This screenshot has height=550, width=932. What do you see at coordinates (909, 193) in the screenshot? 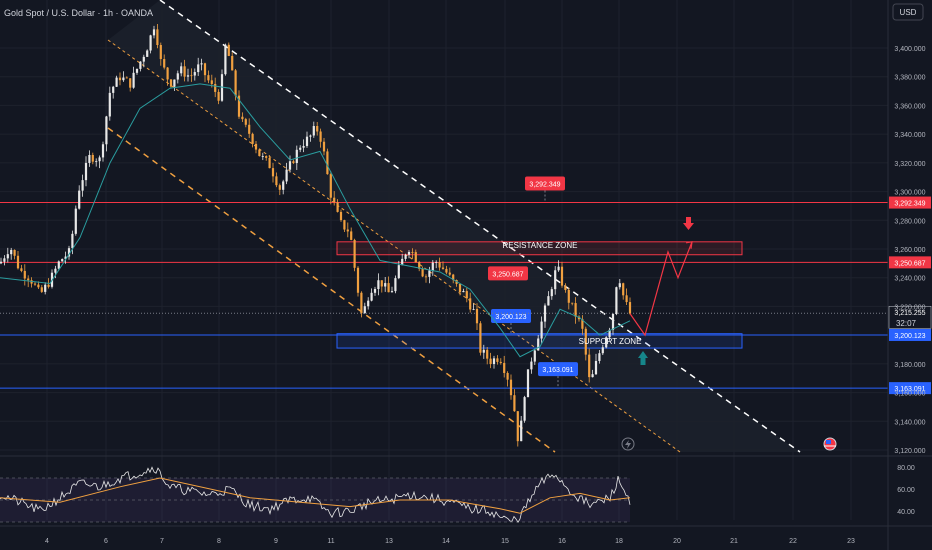
I see `y-tick-label: 3,300.000` at bounding box center [909, 193].